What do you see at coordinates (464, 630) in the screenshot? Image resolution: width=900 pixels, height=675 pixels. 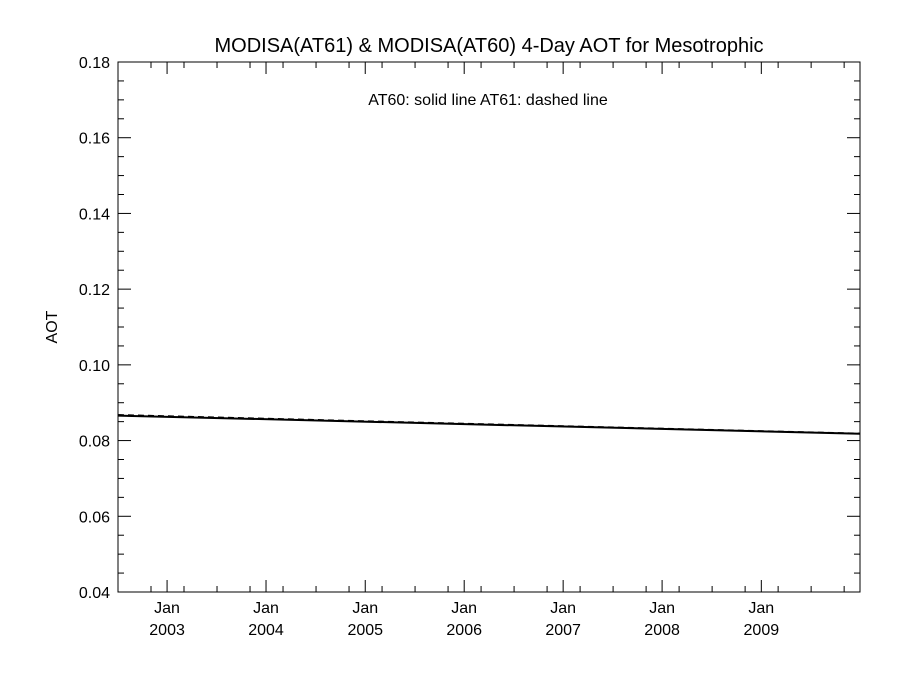 I see `x-tick-year: 2006` at bounding box center [464, 630].